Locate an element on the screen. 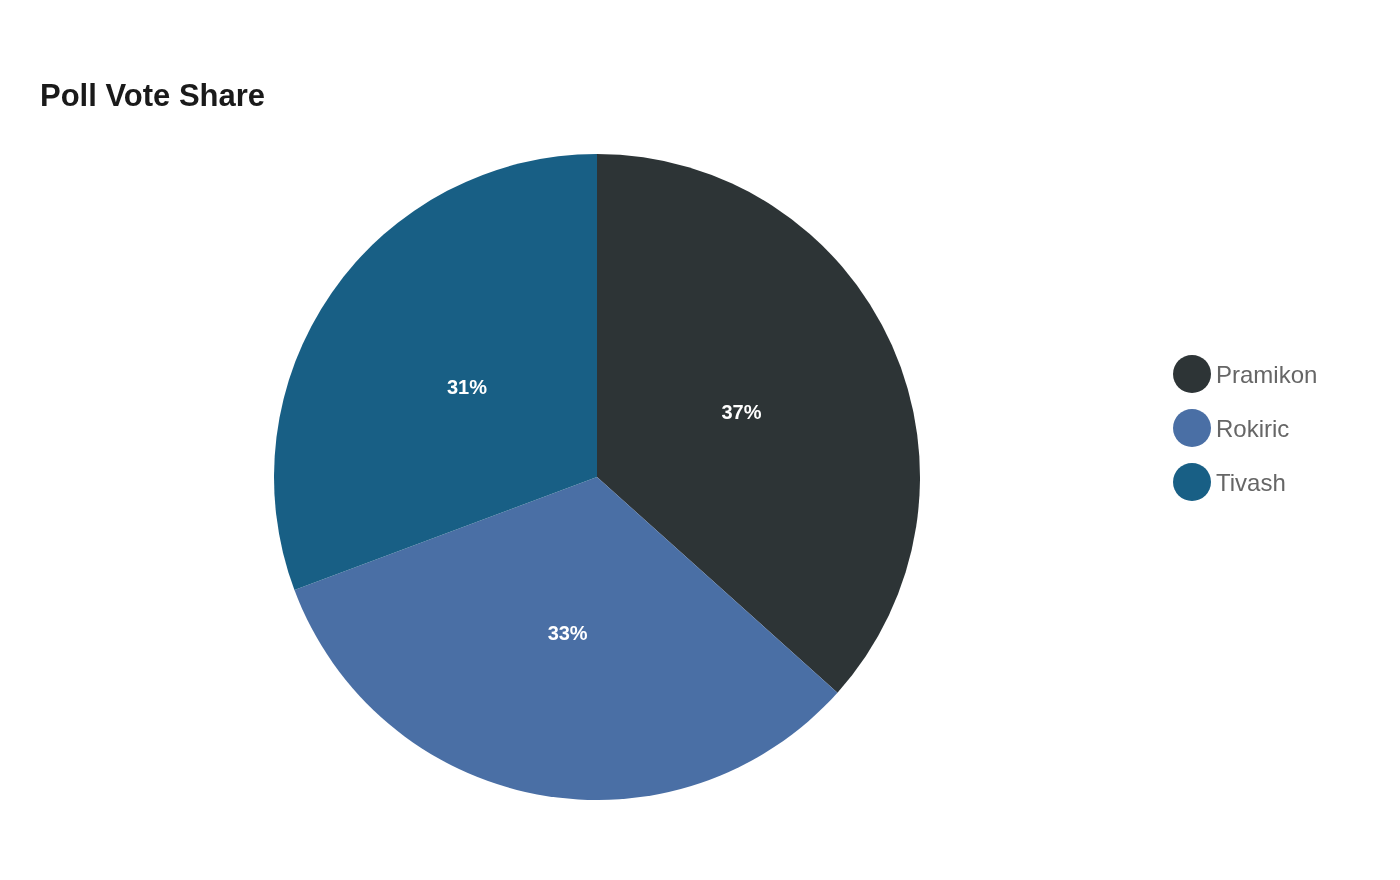 Image resolution: width=1400 pixels, height=880 pixels. data-label: 31% is located at coordinates (467, 386).